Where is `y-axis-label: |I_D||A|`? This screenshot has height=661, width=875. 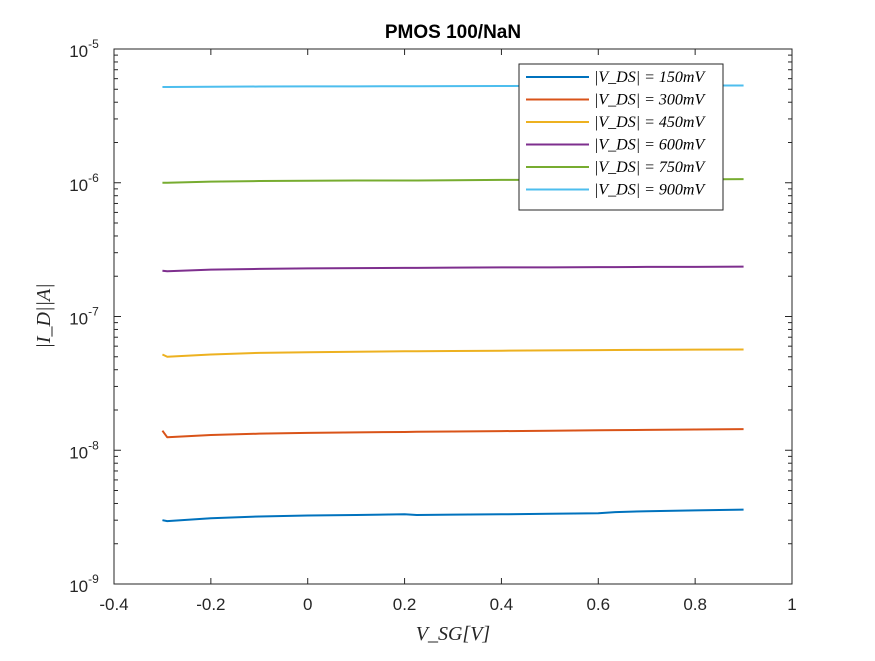
y-axis-label: |I_D||A| is located at coordinates (44, 315).